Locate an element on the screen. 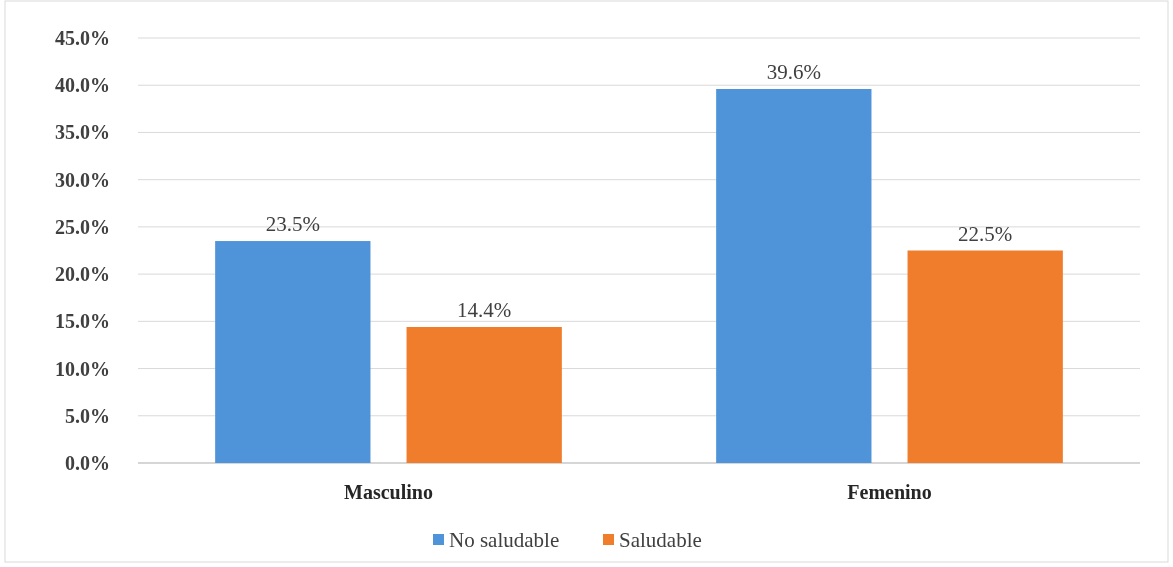 The image size is (1173, 567). data-label: 23.5% is located at coordinates (292, 224).